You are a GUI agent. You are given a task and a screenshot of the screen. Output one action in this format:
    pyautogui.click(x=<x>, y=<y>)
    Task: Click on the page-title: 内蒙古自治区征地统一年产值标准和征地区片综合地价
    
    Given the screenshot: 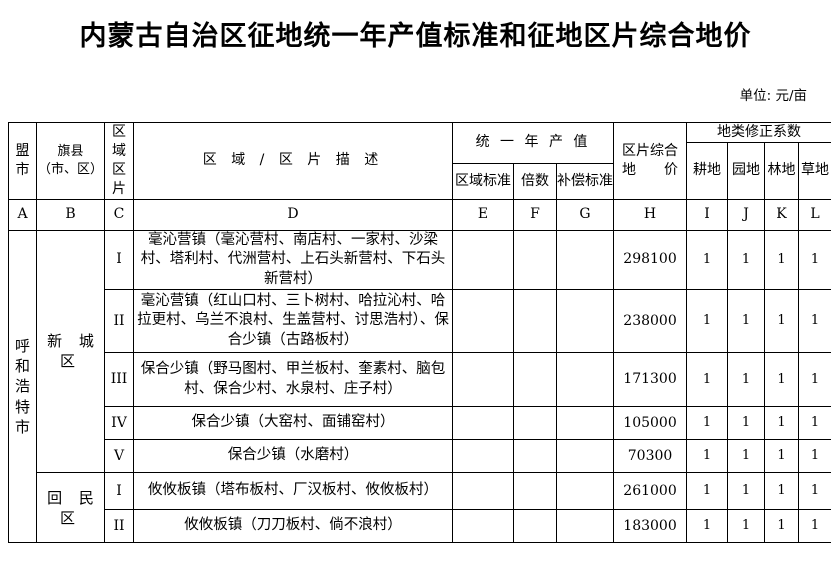 What is the action you would take?
    pyautogui.click(x=415, y=36)
    